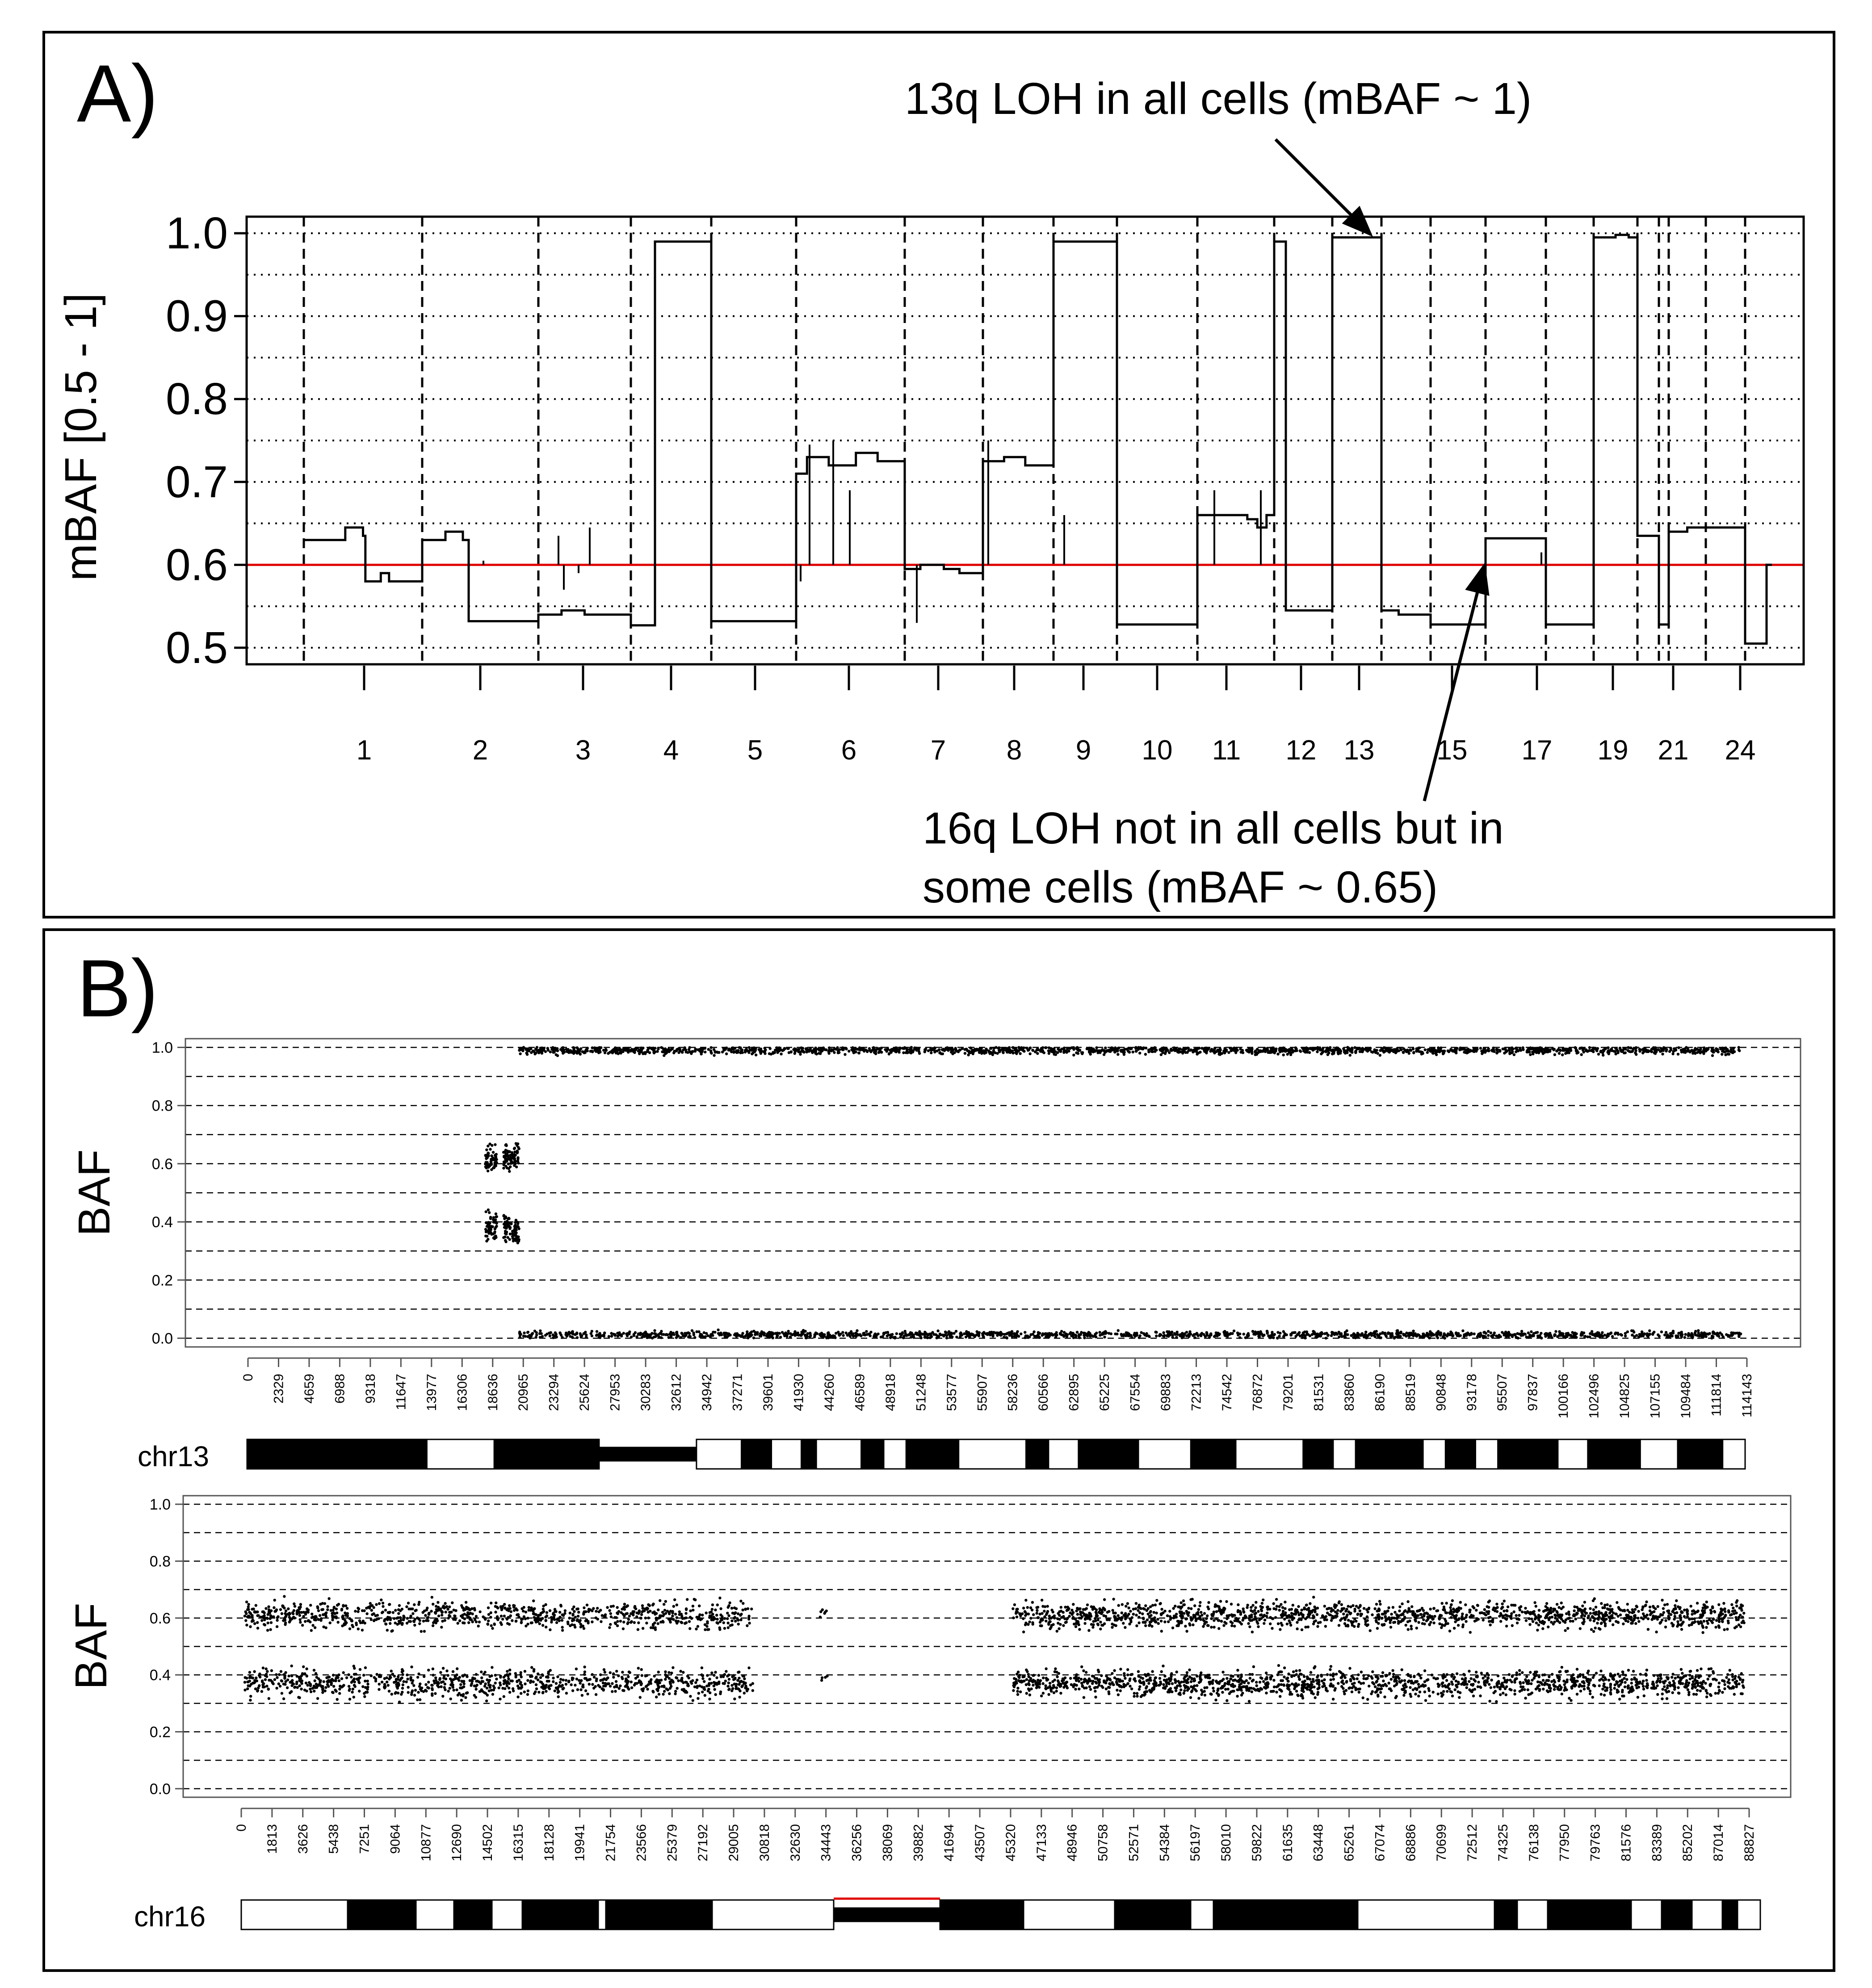  Describe the element at coordinates (162, 1048) in the screenshot. I see `baf-y-tick-label: 1.0` at that location.